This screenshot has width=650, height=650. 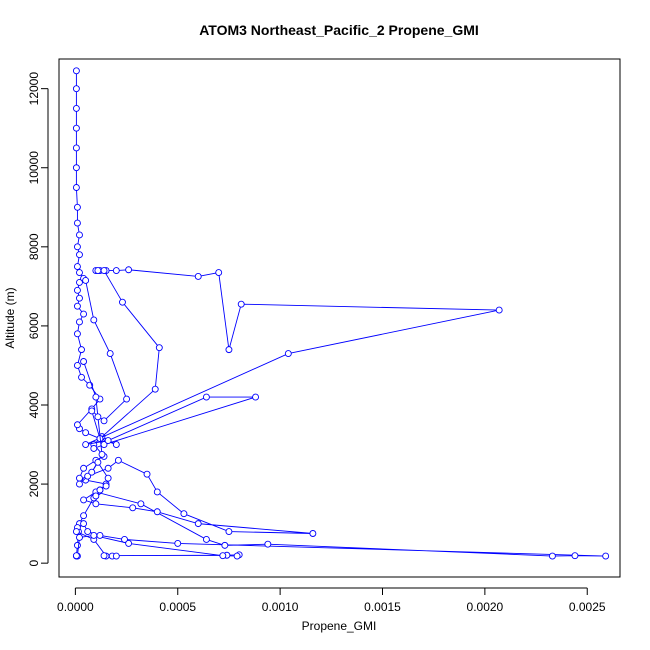 I want to click on y-tick-label: 4000, so click(x=34, y=404).